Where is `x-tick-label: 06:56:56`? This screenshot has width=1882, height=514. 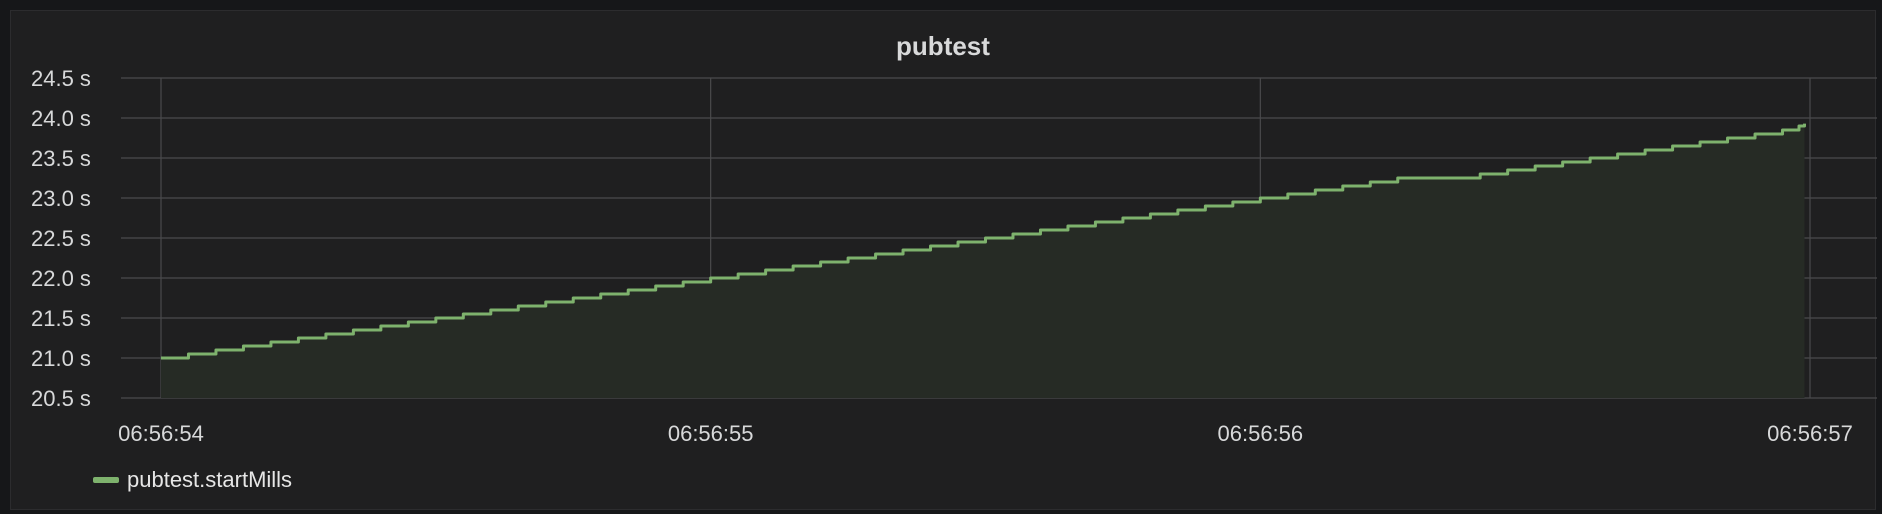
x-tick-label: 06:56:56 is located at coordinates (1261, 433).